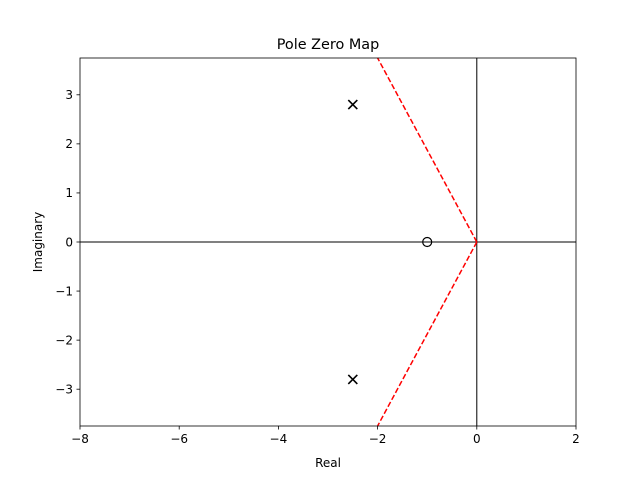 The image size is (640, 480). Describe the element at coordinates (576, 439) in the screenshot. I see `x-tick-label: 2` at that location.